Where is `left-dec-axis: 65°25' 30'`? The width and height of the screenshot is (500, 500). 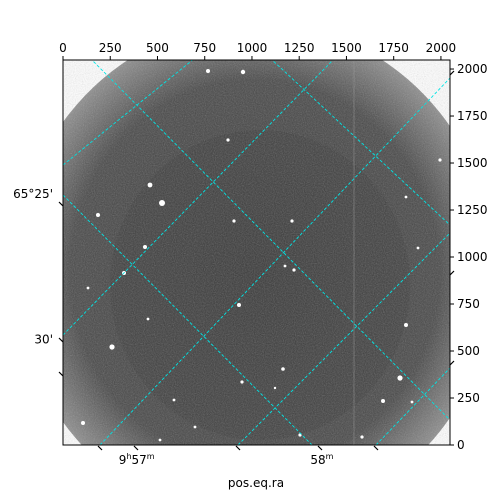
left-dec-axis: 65°25' 30' is located at coordinates (38, 282).